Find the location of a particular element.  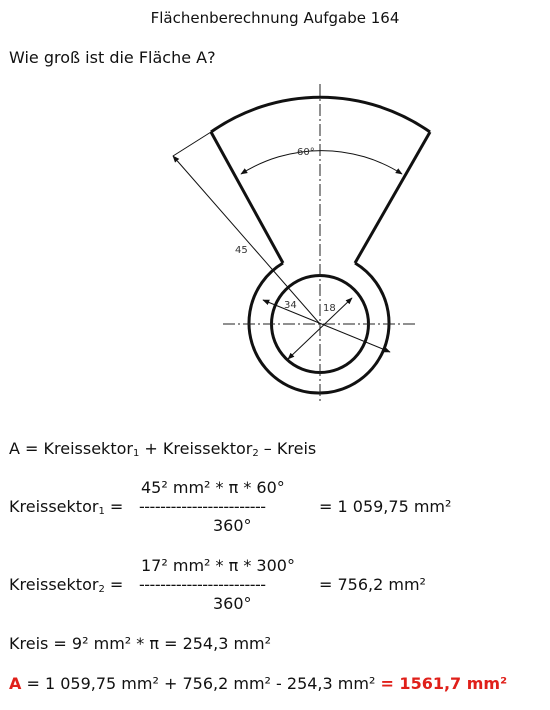

sector1-denominator: 360° is located at coordinates (232, 525).